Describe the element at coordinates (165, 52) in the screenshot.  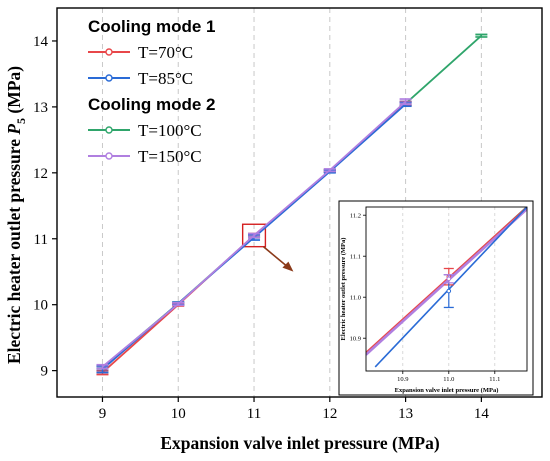
I see `legend-entry-label: T=70°C` at that location.